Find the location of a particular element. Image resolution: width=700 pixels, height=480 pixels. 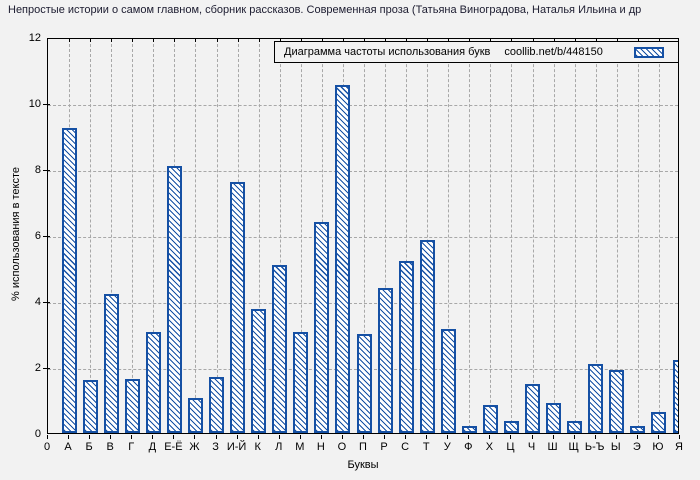

y-tick-label: 0 is located at coordinates (37, 434).